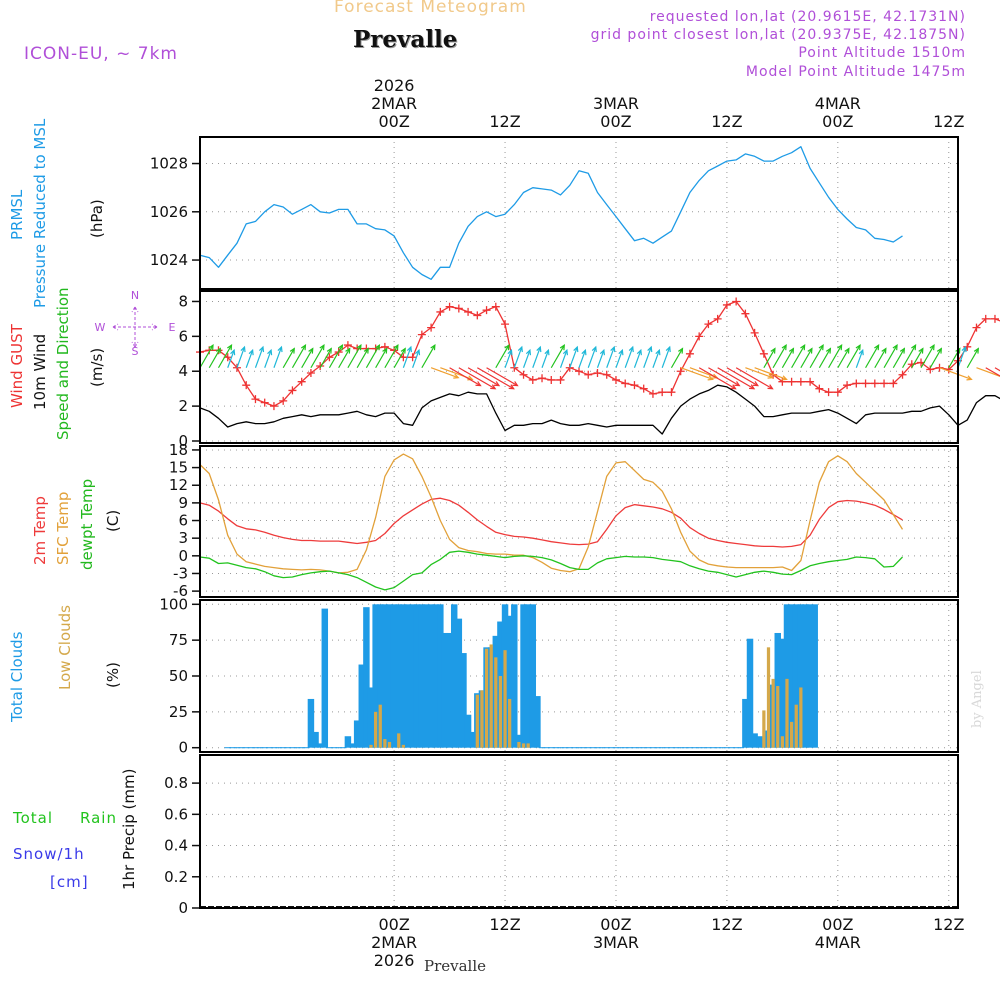  What do you see at coordinates (838, 103) in the screenshot?
I see `top-date-label: 4MAR` at bounding box center [838, 103].